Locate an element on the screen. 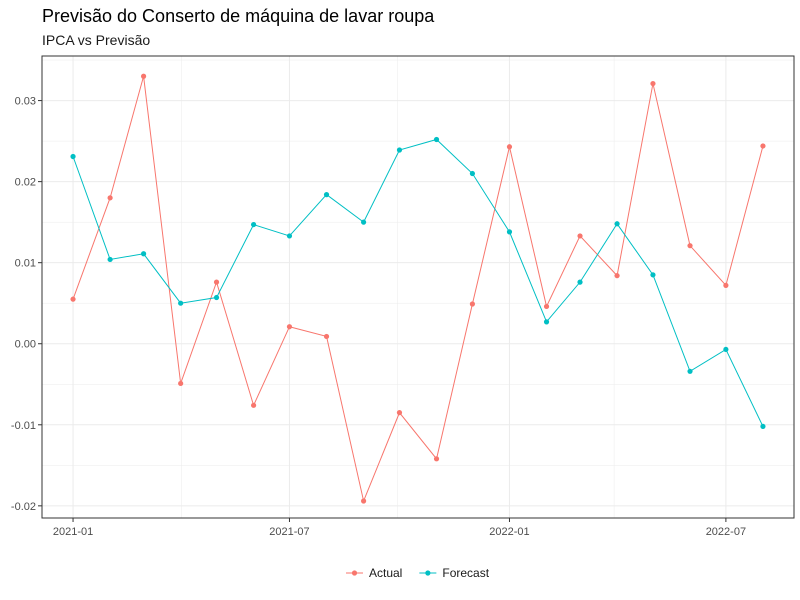 This screenshot has width=800, height=600. y-tick-label: 0.00 is located at coordinates (25, 345).